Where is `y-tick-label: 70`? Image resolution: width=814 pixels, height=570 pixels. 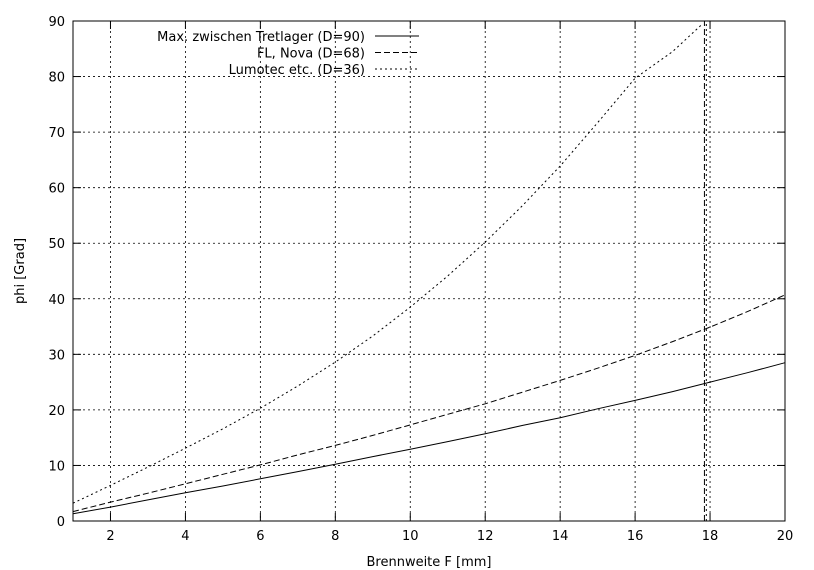 y-tick-label: 70 is located at coordinates (56, 133).